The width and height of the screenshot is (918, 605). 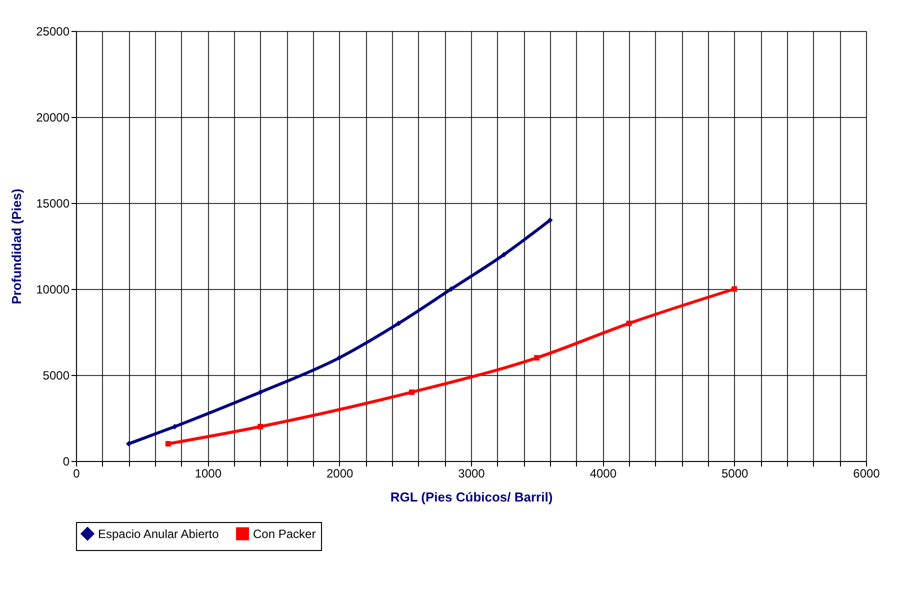 What do you see at coordinates (472, 473) in the screenshot?
I see `x-tick-label: 3000` at bounding box center [472, 473].